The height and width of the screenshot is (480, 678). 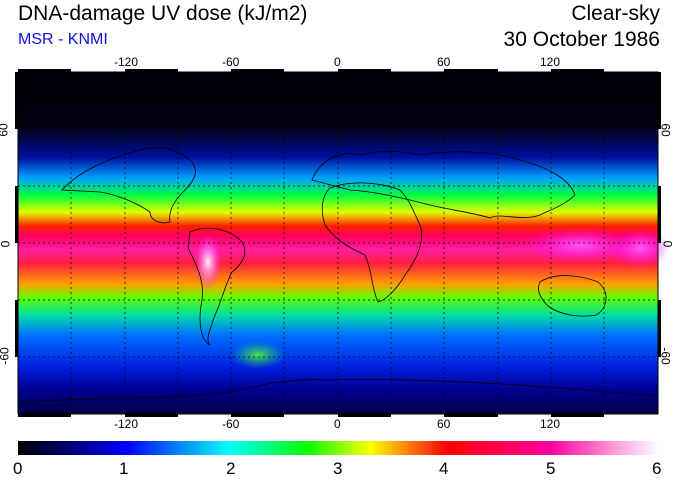 I want to click on coast-antarctica, so click(x=338, y=391).